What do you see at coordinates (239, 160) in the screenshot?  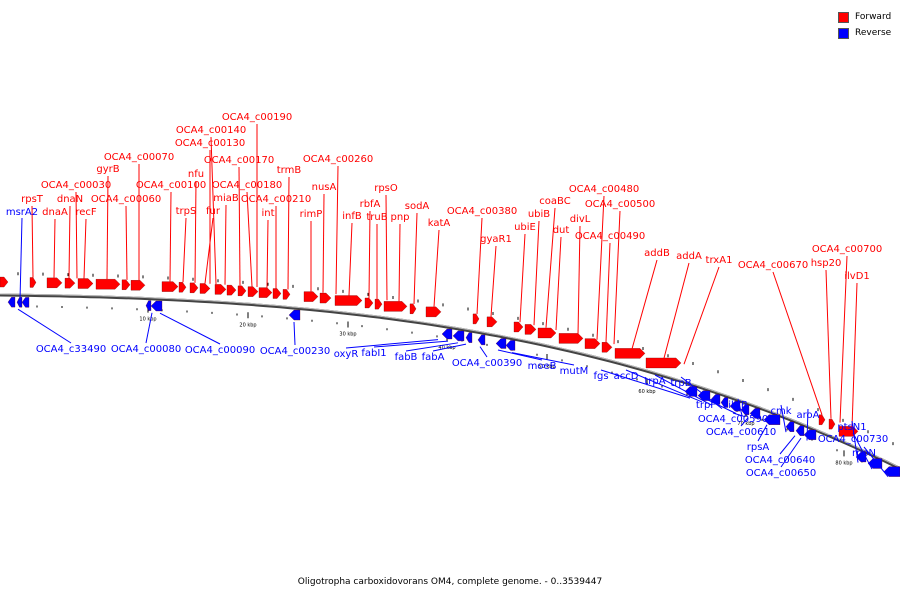 I see `gene-label-oca4-c00170: OCA4_c00170` at bounding box center [239, 160].